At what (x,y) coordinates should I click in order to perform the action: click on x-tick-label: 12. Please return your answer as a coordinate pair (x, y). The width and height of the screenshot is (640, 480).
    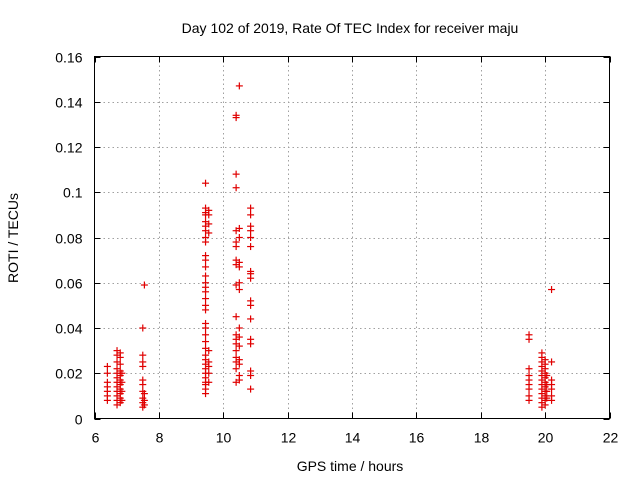
    Looking at the image, I should click on (289, 438).